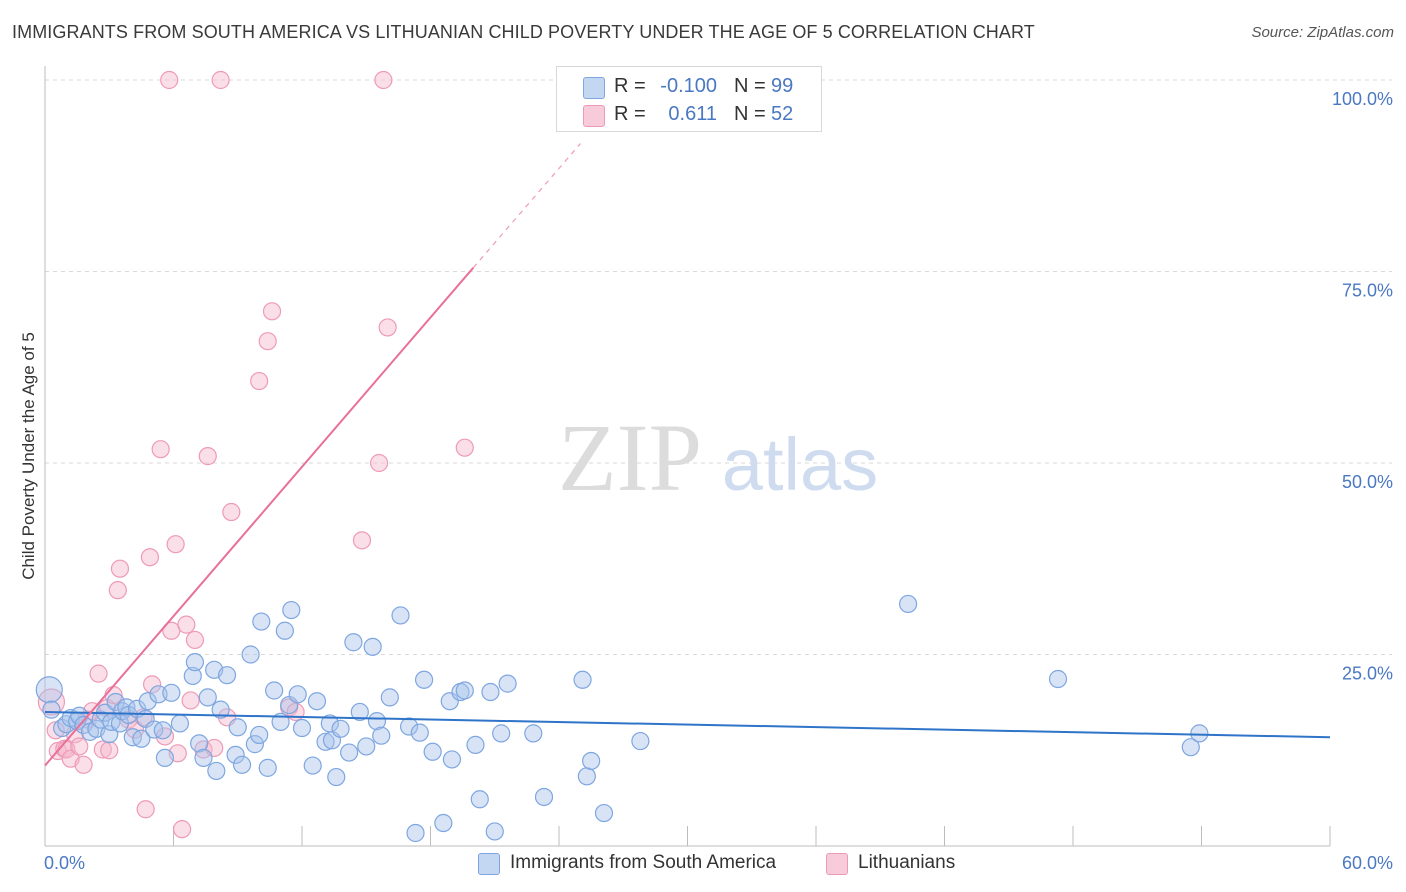 This screenshot has height=892, width=1406. What do you see at coordinates (689, 87) in the screenshot?
I see `legend-row-immigrants: R = -0.100 N = 99` at bounding box center [689, 87].